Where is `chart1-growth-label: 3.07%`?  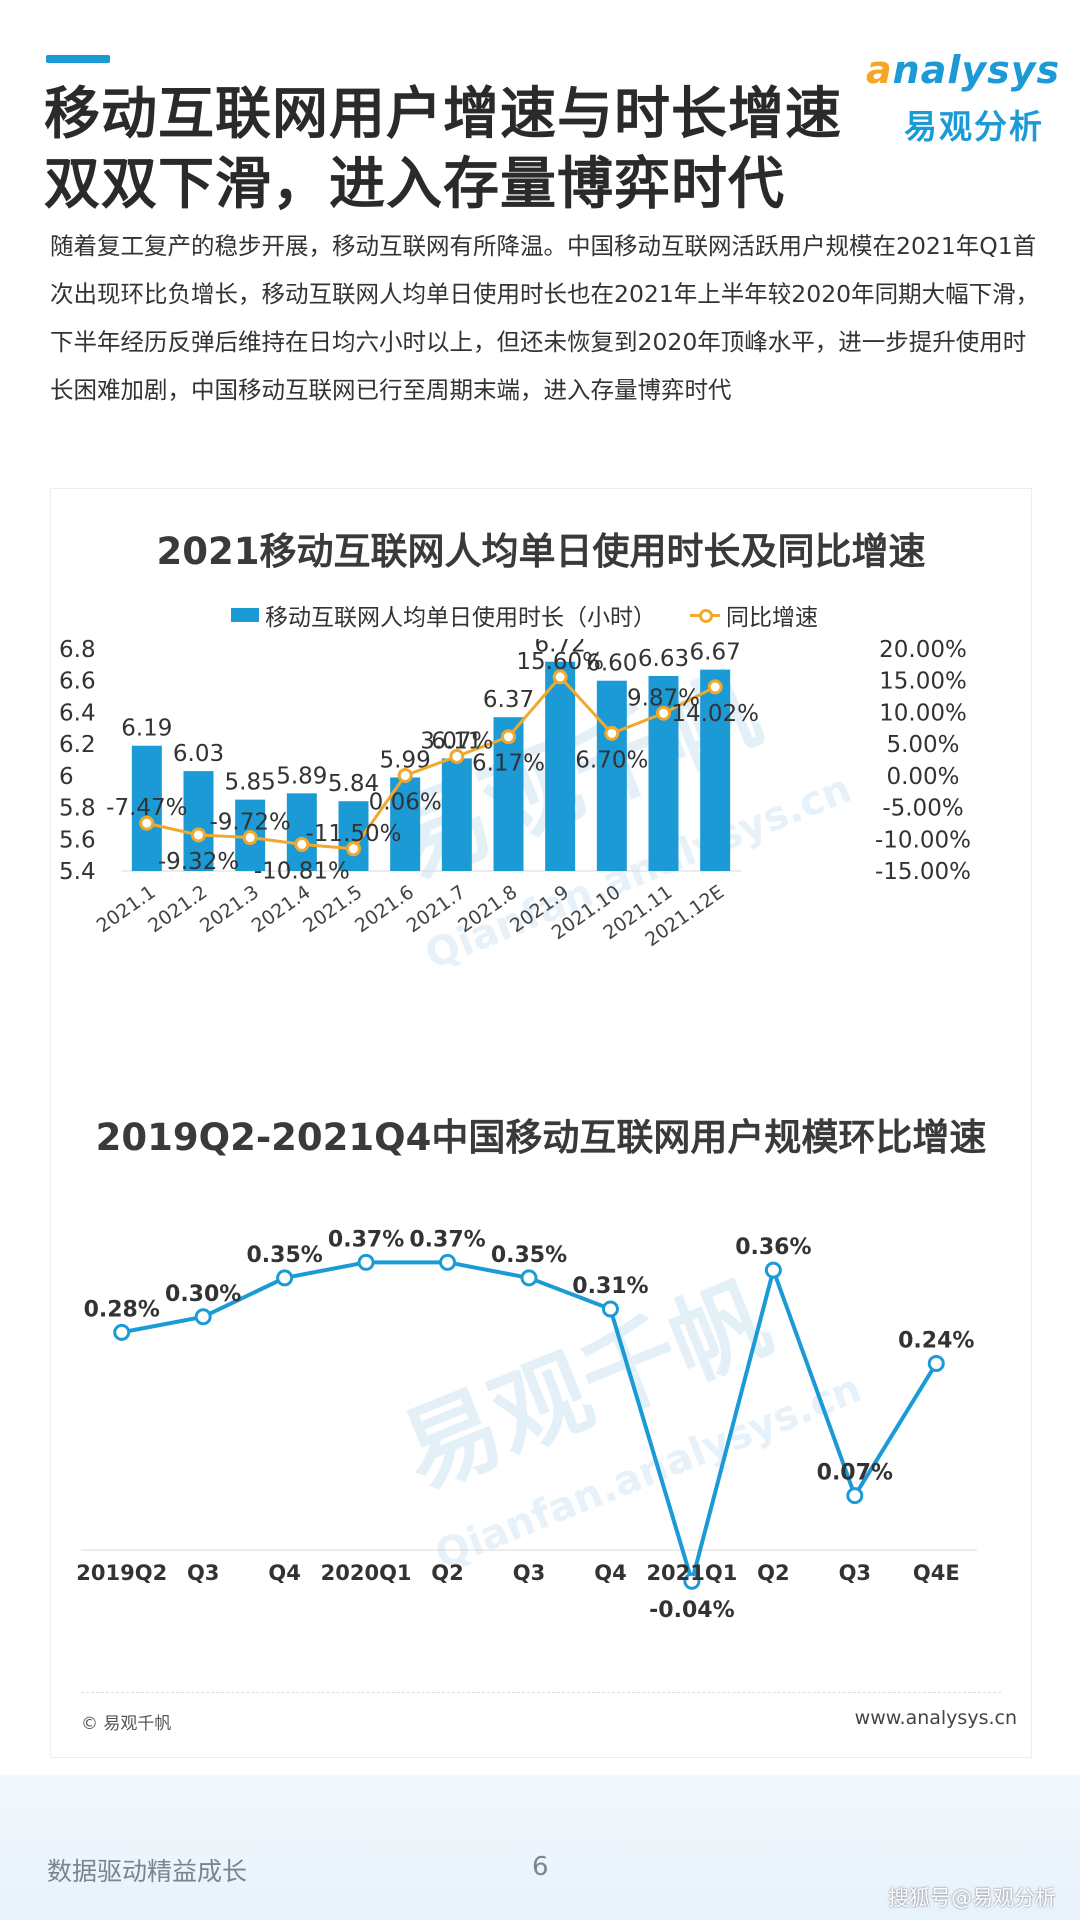
chart1-growth-label: 3.07% is located at coordinates (456, 741).